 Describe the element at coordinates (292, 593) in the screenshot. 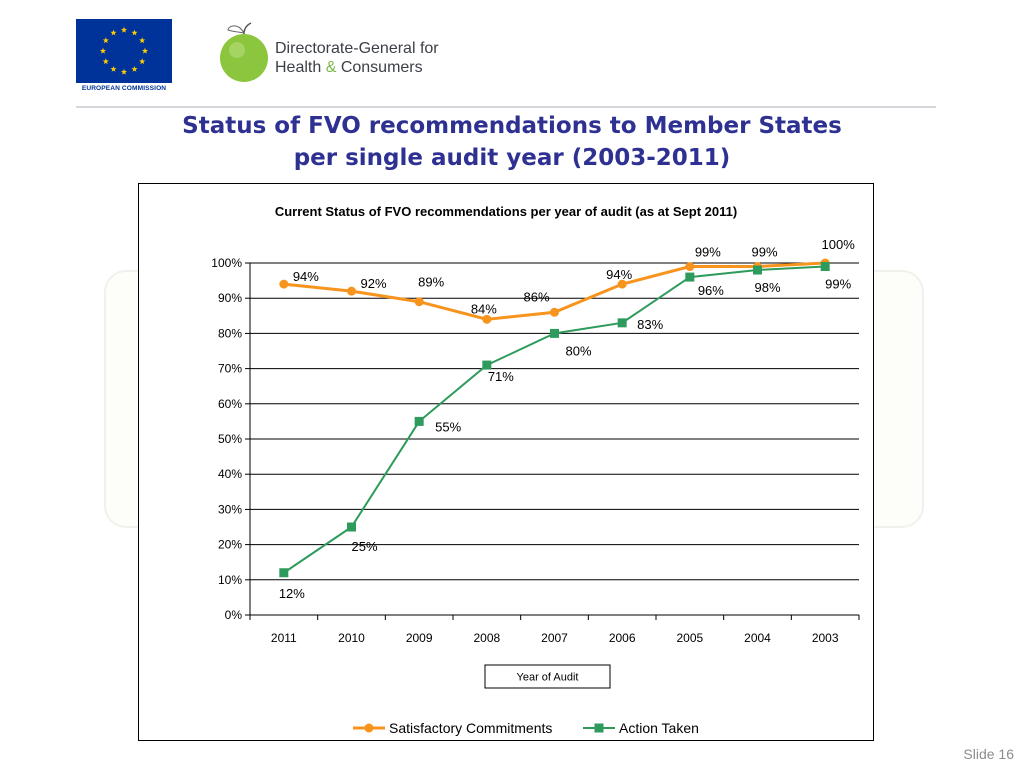

I see `action-data-label: 12%` at that location.